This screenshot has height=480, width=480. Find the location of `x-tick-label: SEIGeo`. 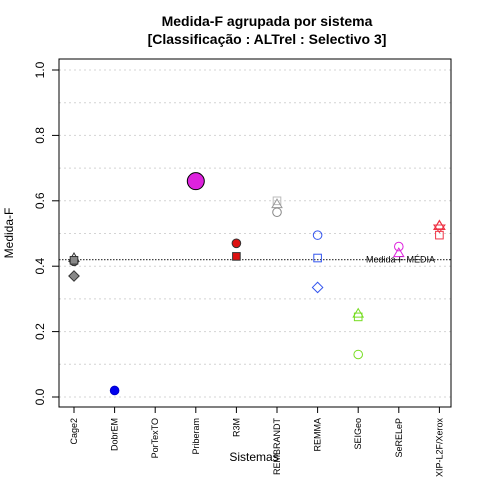

x-tick-label: SEIGeo is located at coordinates (358, 434).